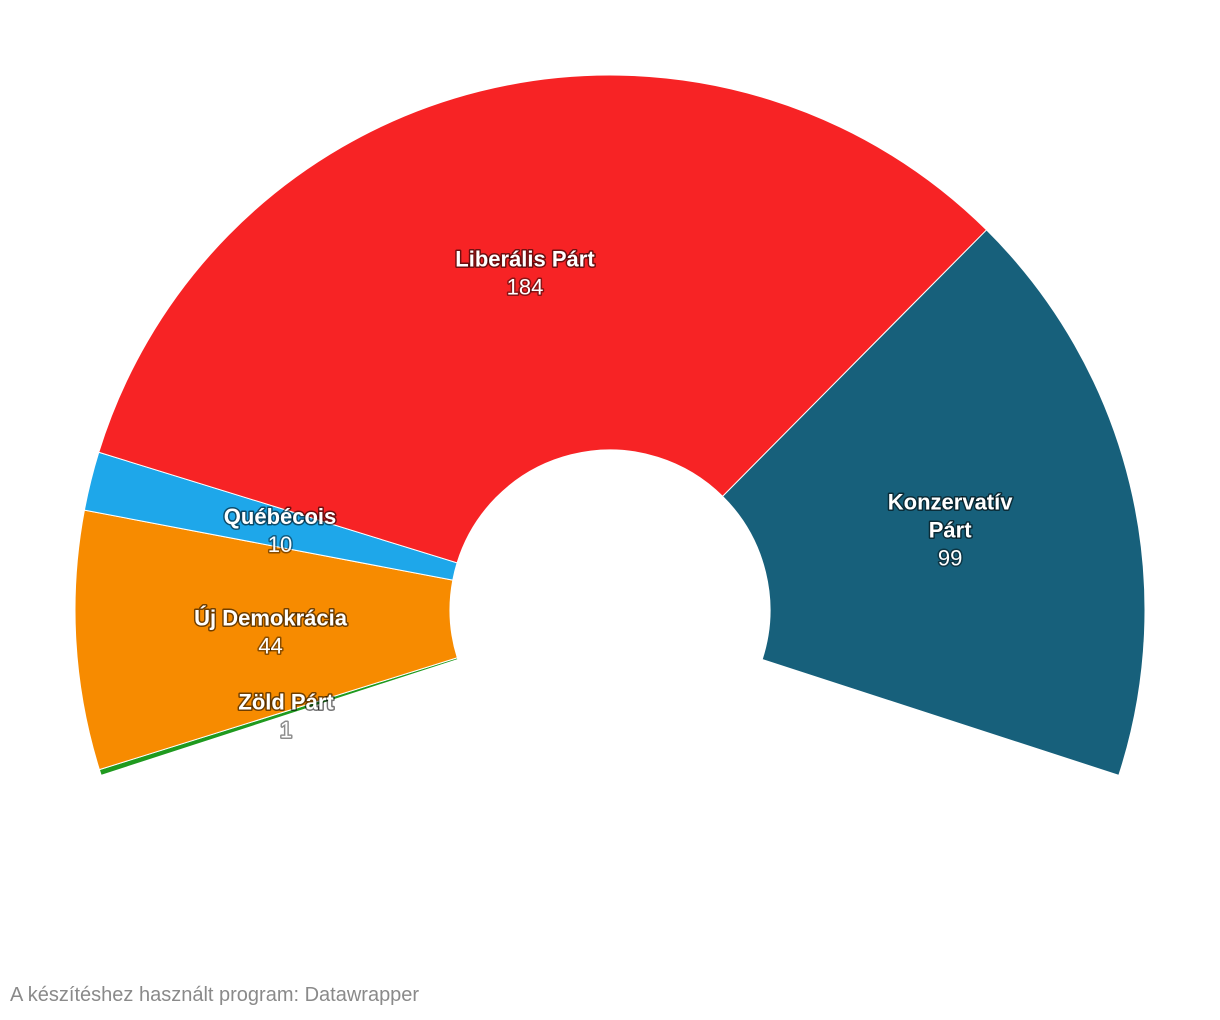  Describe the element at coordinates (280, 516) in the screenshot. I see `slice-name-quebecois: Québécois` at that location.